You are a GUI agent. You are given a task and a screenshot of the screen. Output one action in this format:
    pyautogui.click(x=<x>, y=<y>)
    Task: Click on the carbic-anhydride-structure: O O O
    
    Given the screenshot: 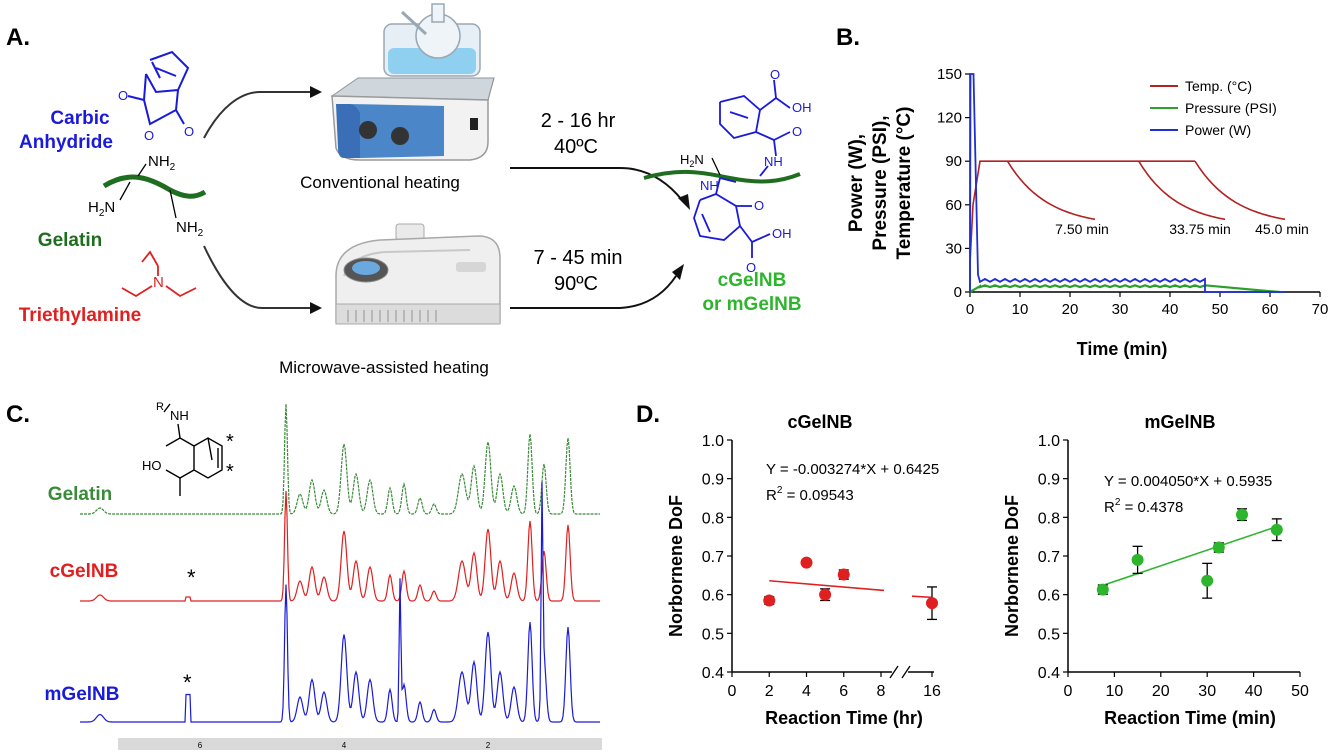 What is the action you would take?
    pyautogui.click(x=156, y=96)
    